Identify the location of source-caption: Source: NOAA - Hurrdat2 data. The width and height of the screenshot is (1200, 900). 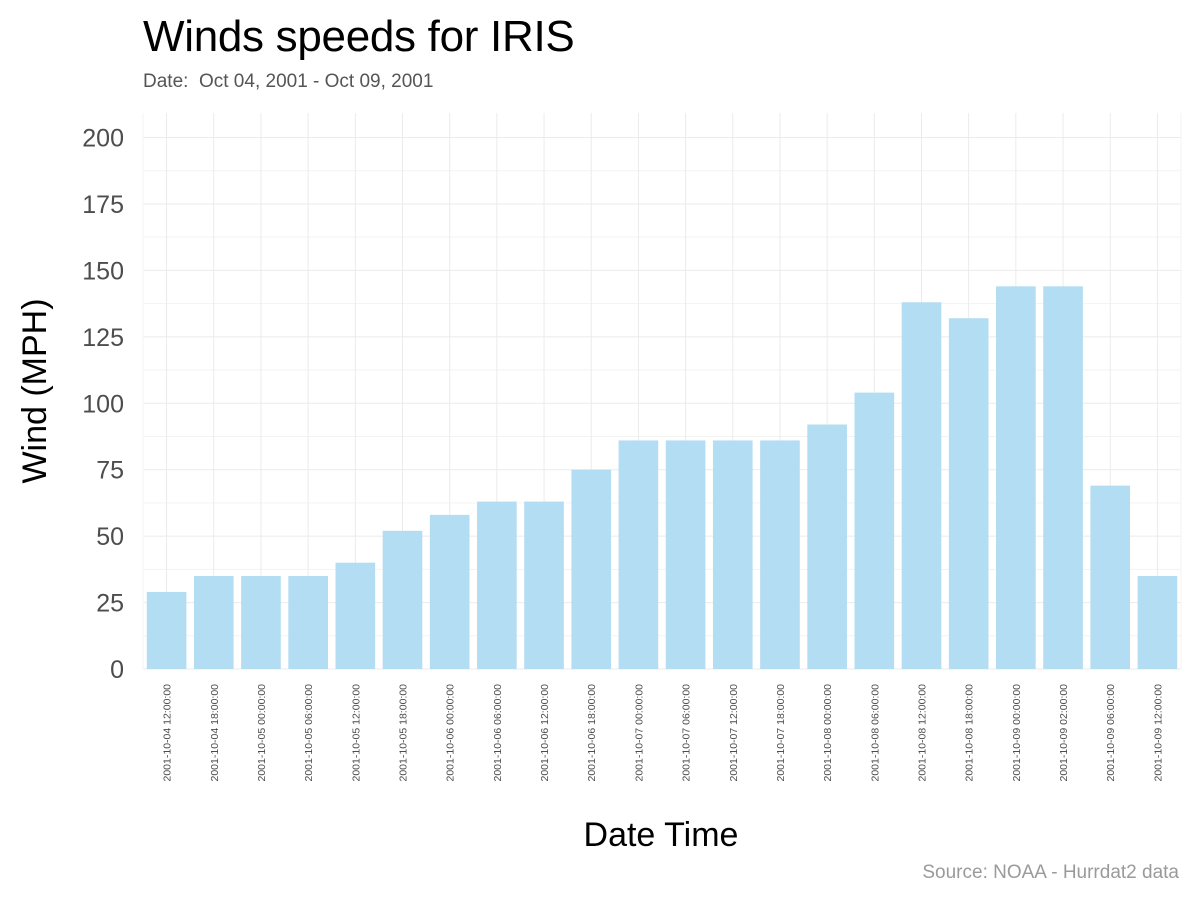
(1050, 872).